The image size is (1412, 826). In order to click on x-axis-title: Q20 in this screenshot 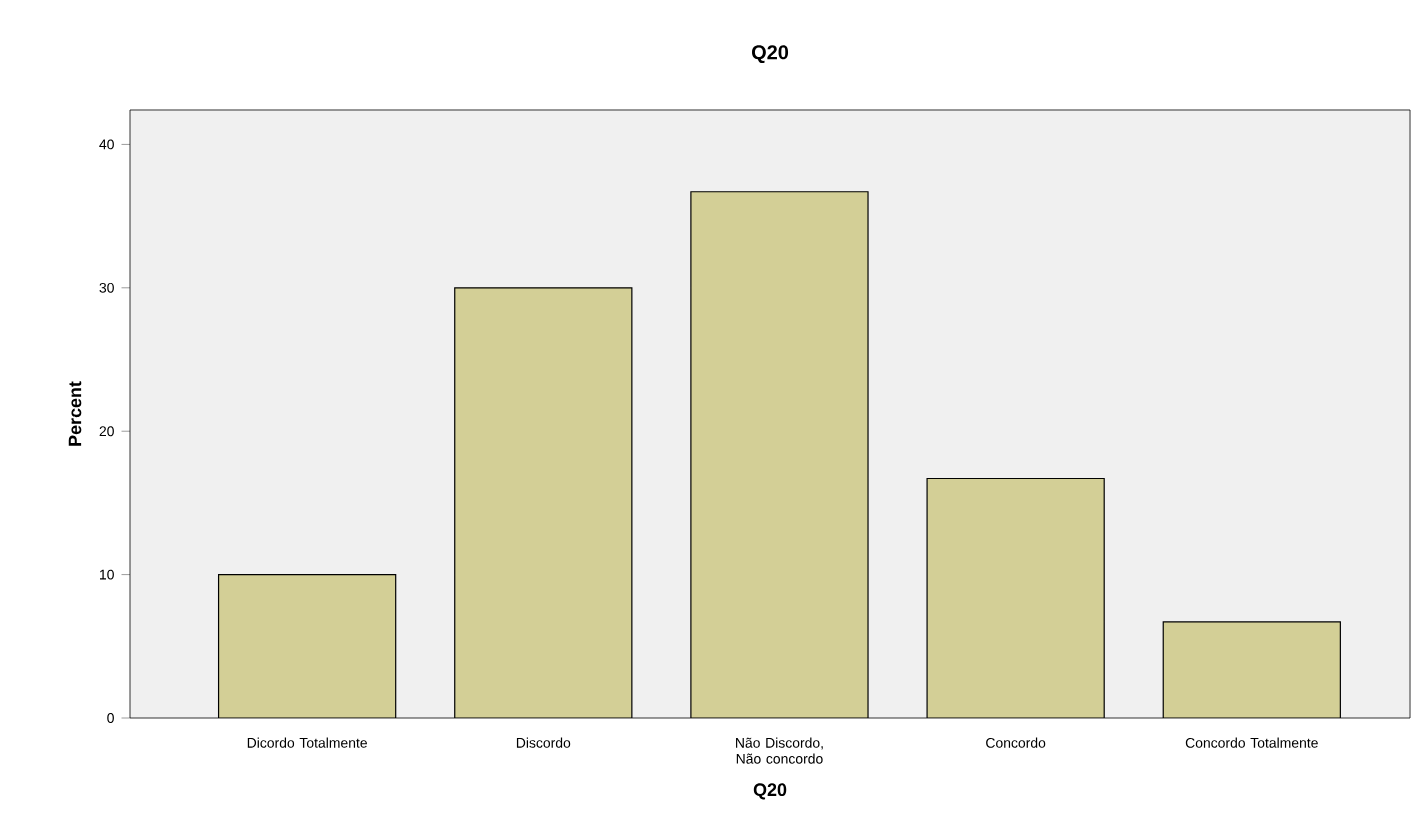, I will do `click(770, 791)`.